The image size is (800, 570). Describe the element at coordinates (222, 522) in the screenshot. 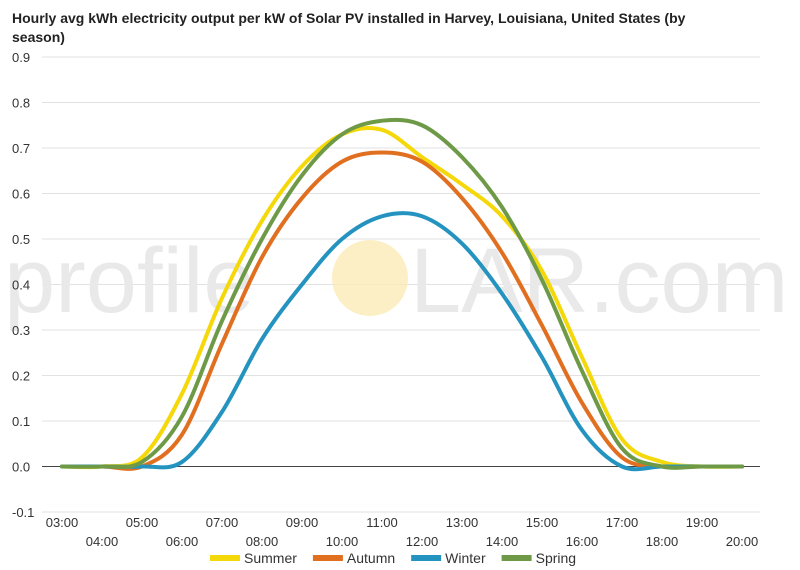

I see `x-tick-label: 07:00` at that location.